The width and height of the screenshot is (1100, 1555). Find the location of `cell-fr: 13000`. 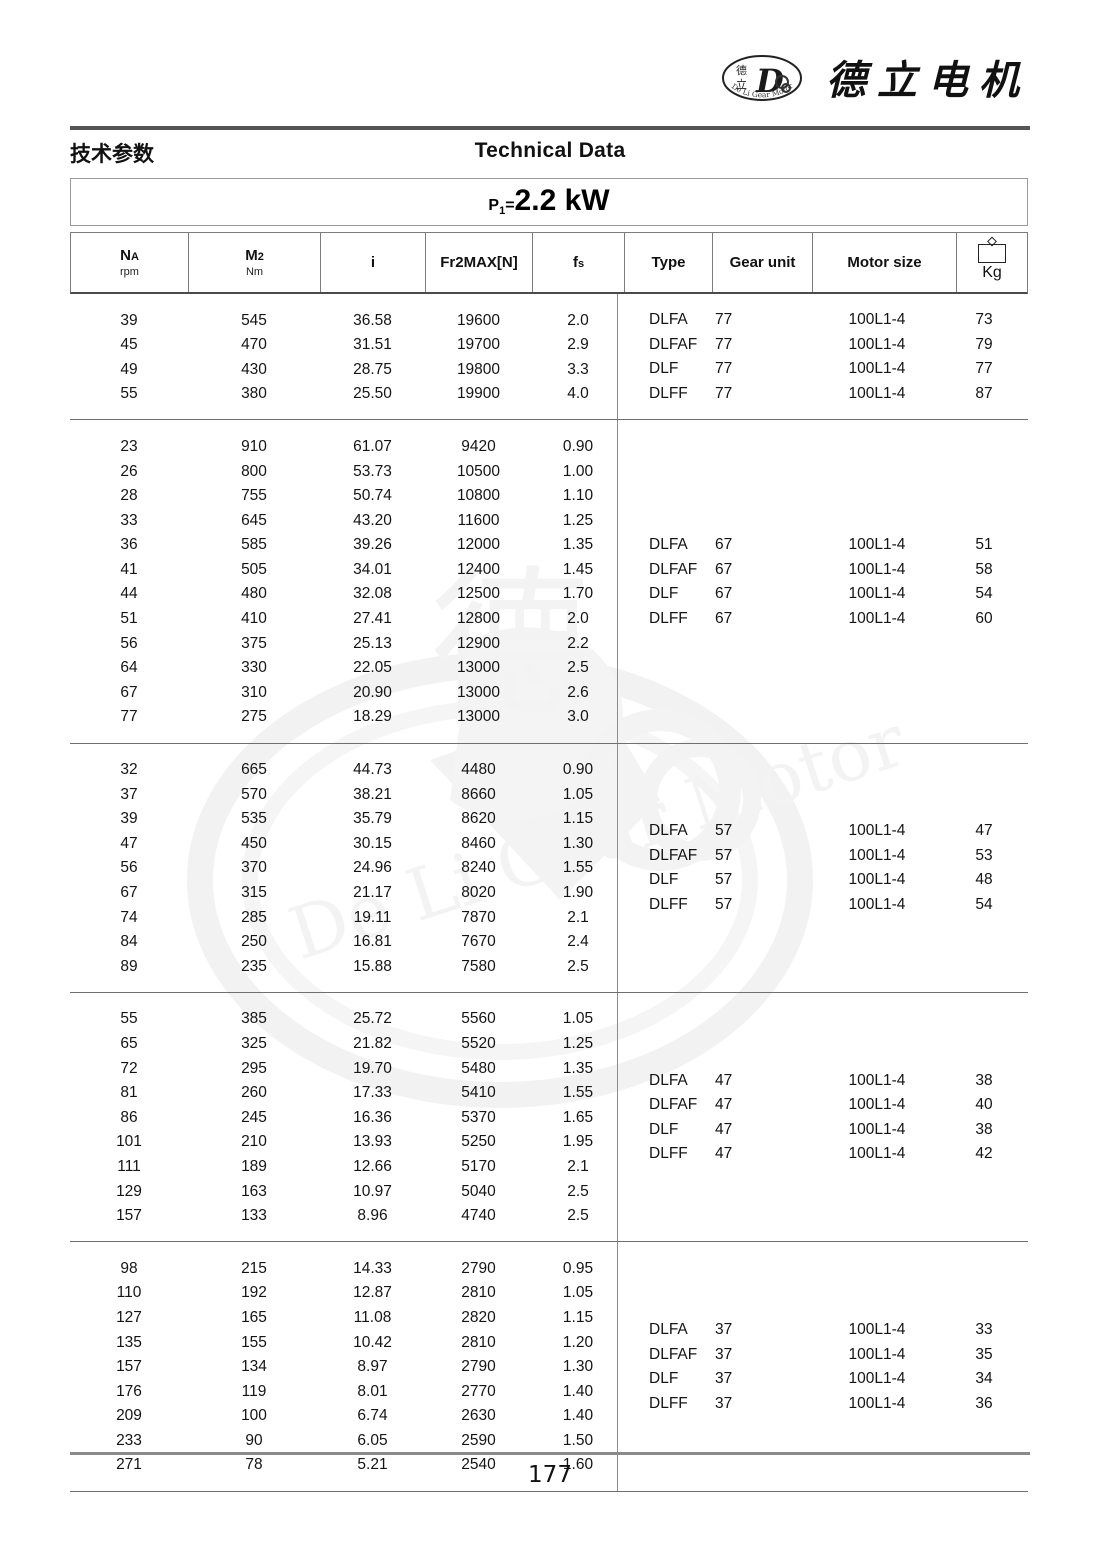

cell-fr: 13000 is located at coordinates (478, 692).